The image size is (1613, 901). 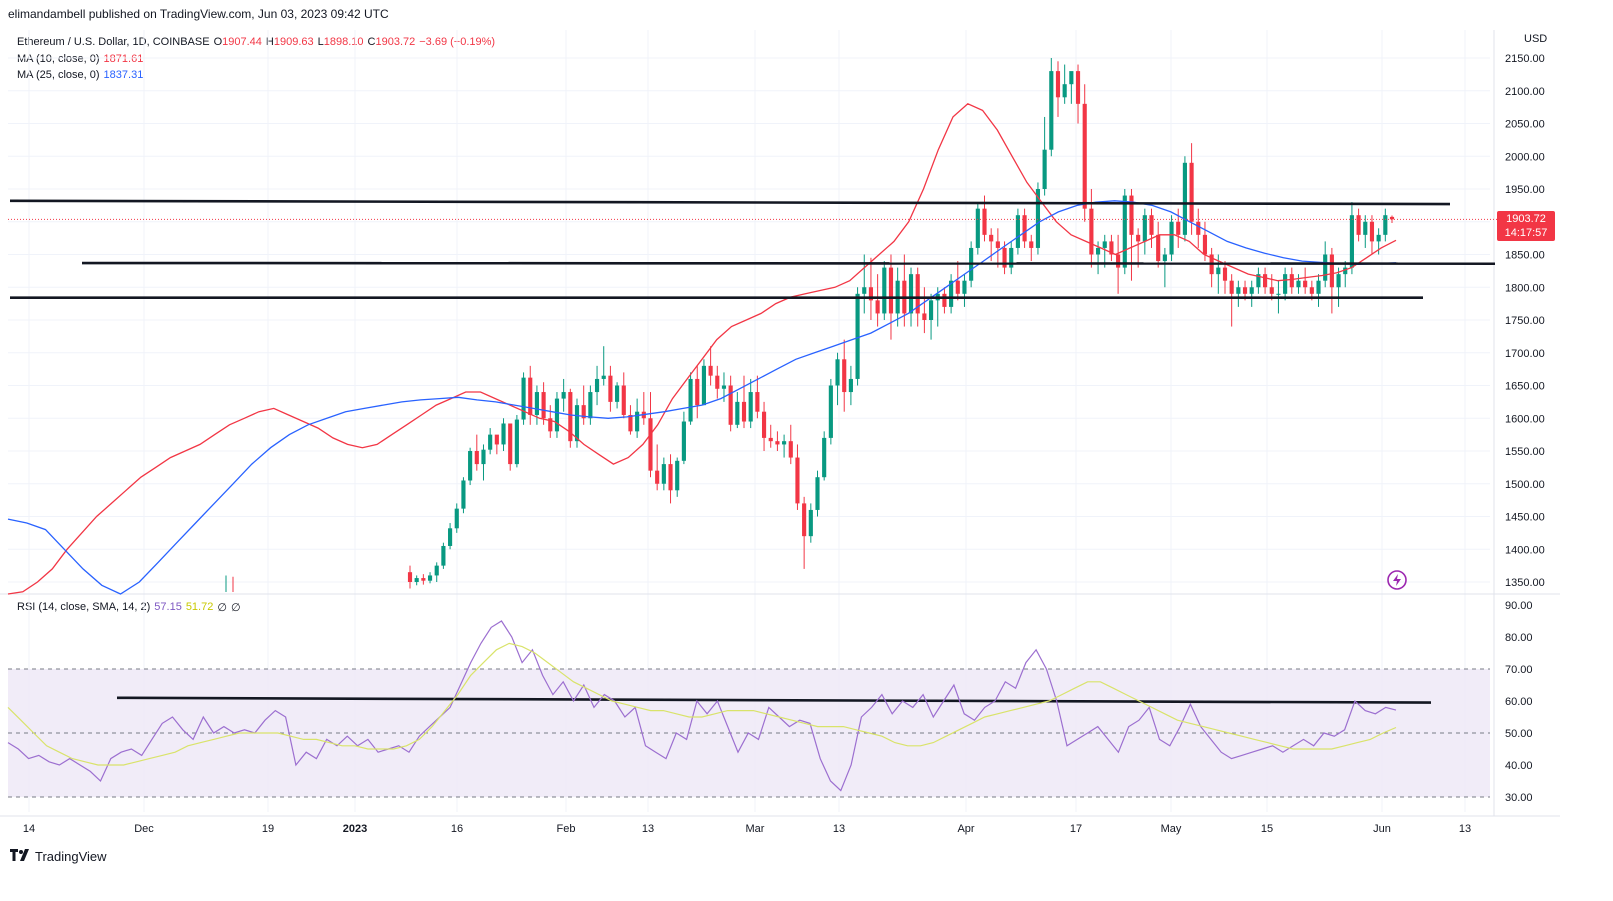 I want to click on lightning-icon, so click(x=1397, y=580).